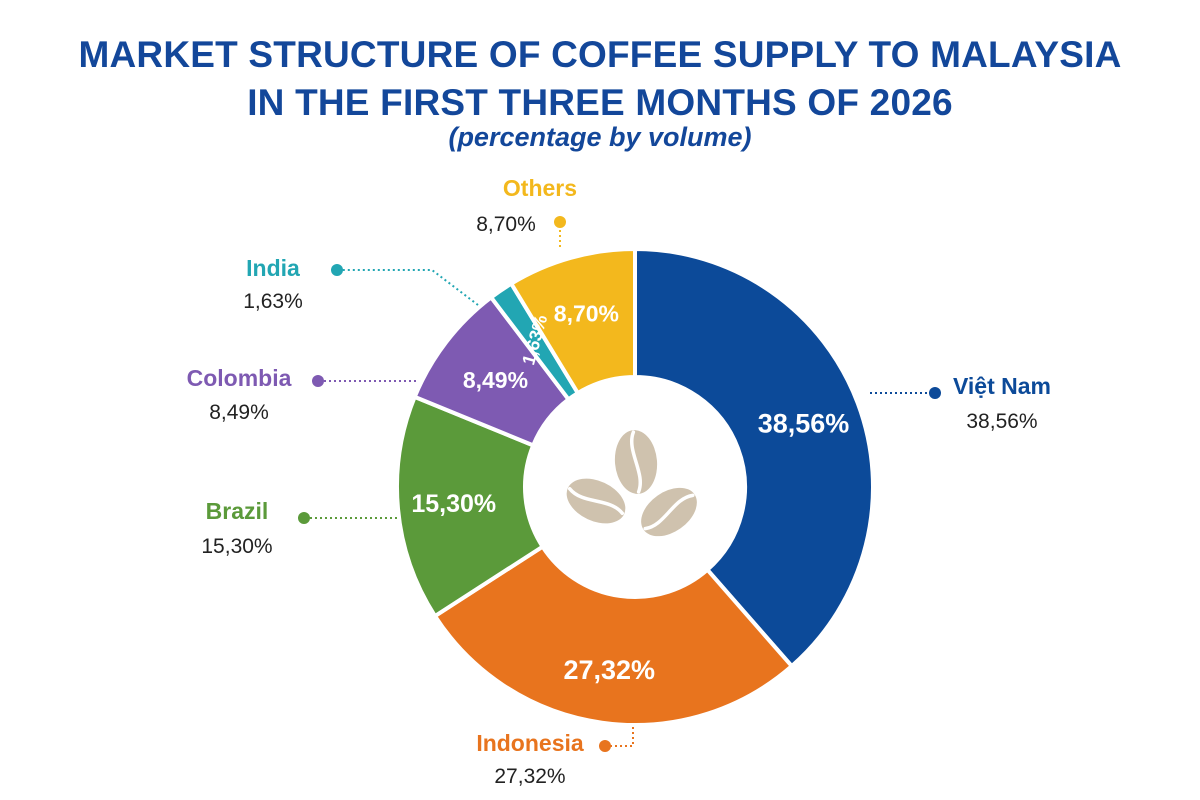 This screenshot has width=1200, height=800. What do you see at coordinates (600, 102) in the screenshot?
I see `chart-title-line-2: IN THE FIRST THREE MONTHS OF 2026` at bounding box center [600, 102].